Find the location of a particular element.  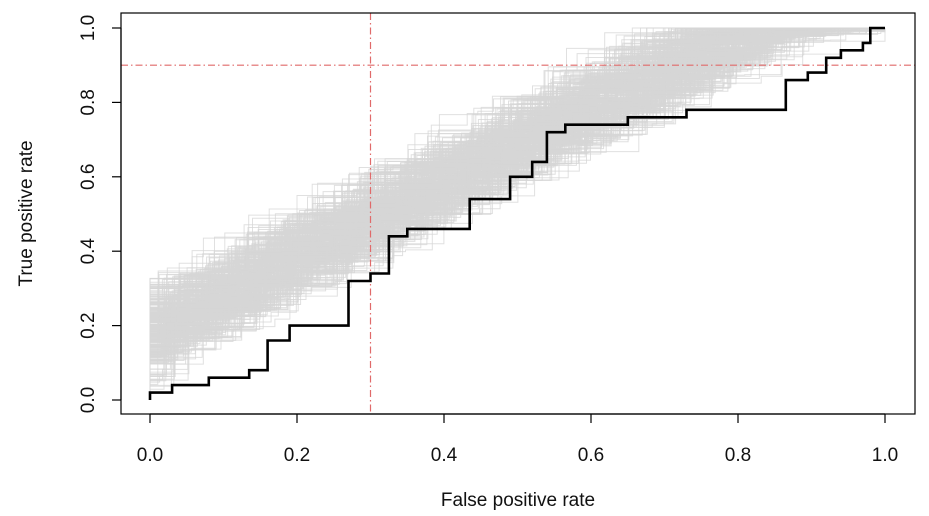

x-tick-label: 1.0 is located at coordinates (885, 455).